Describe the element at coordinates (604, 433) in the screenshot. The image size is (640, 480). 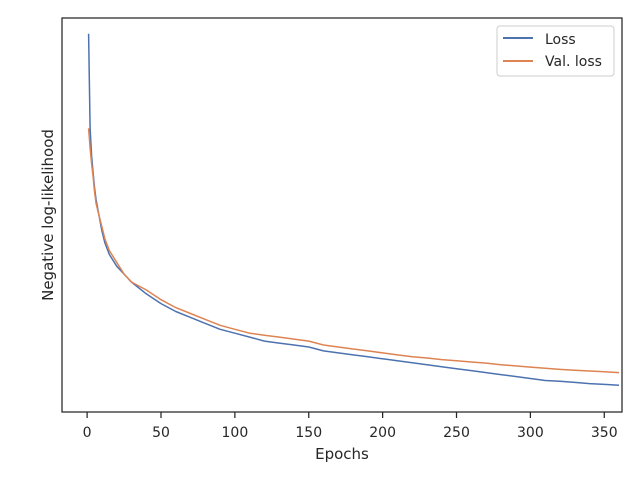
I see `x-tick-label: 350` at that location.